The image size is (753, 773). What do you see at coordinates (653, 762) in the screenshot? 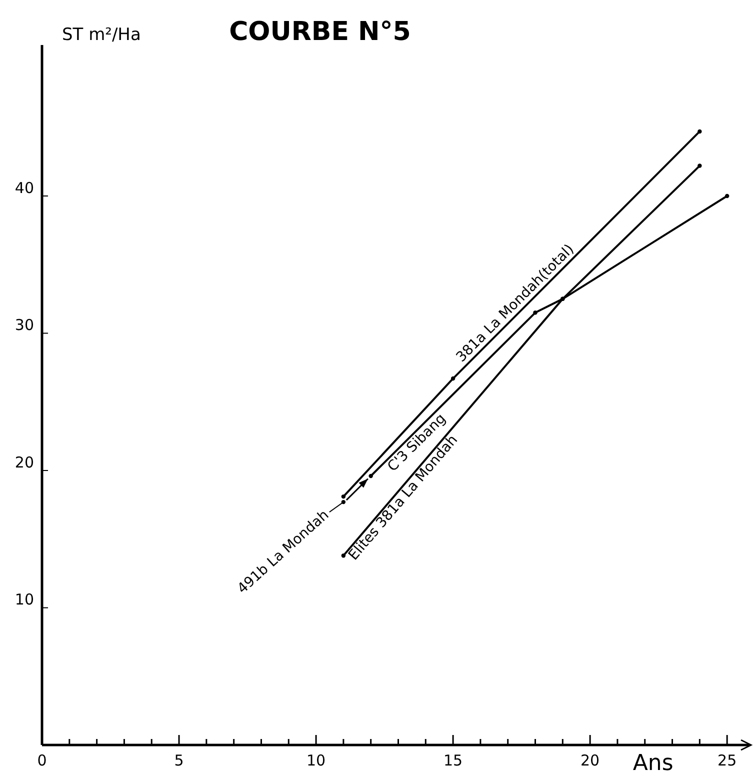
I see `x-axis-title: Ans` at bounding box center [653, 762].